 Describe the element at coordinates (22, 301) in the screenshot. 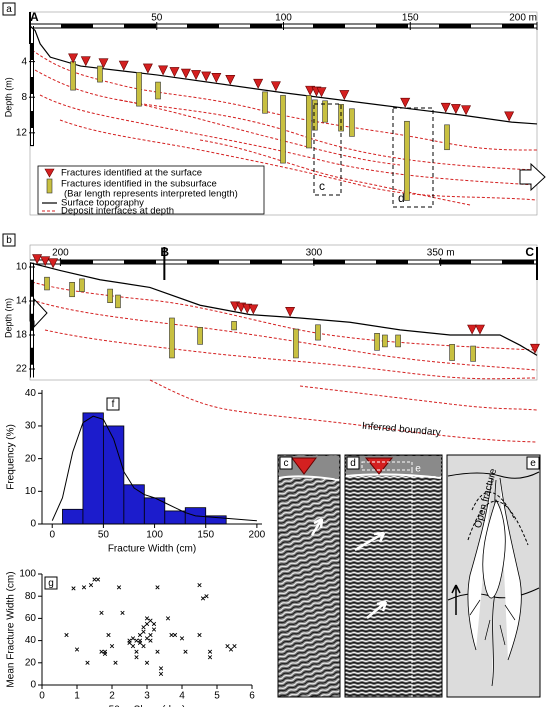

I see `y-tick-label: 14` at that location.